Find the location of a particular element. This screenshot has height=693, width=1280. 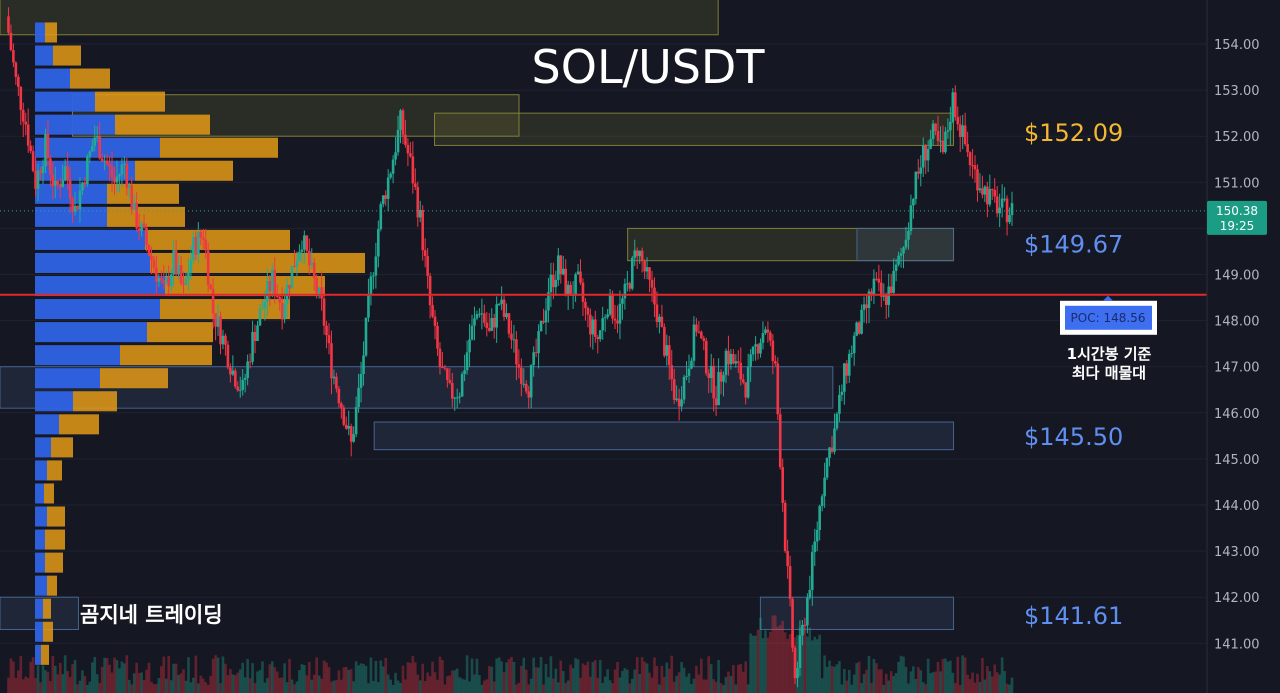

poc-callout: POC: 148.56 1시간봉 기준 최다 매물대 is located at coordinates (1108, 338).